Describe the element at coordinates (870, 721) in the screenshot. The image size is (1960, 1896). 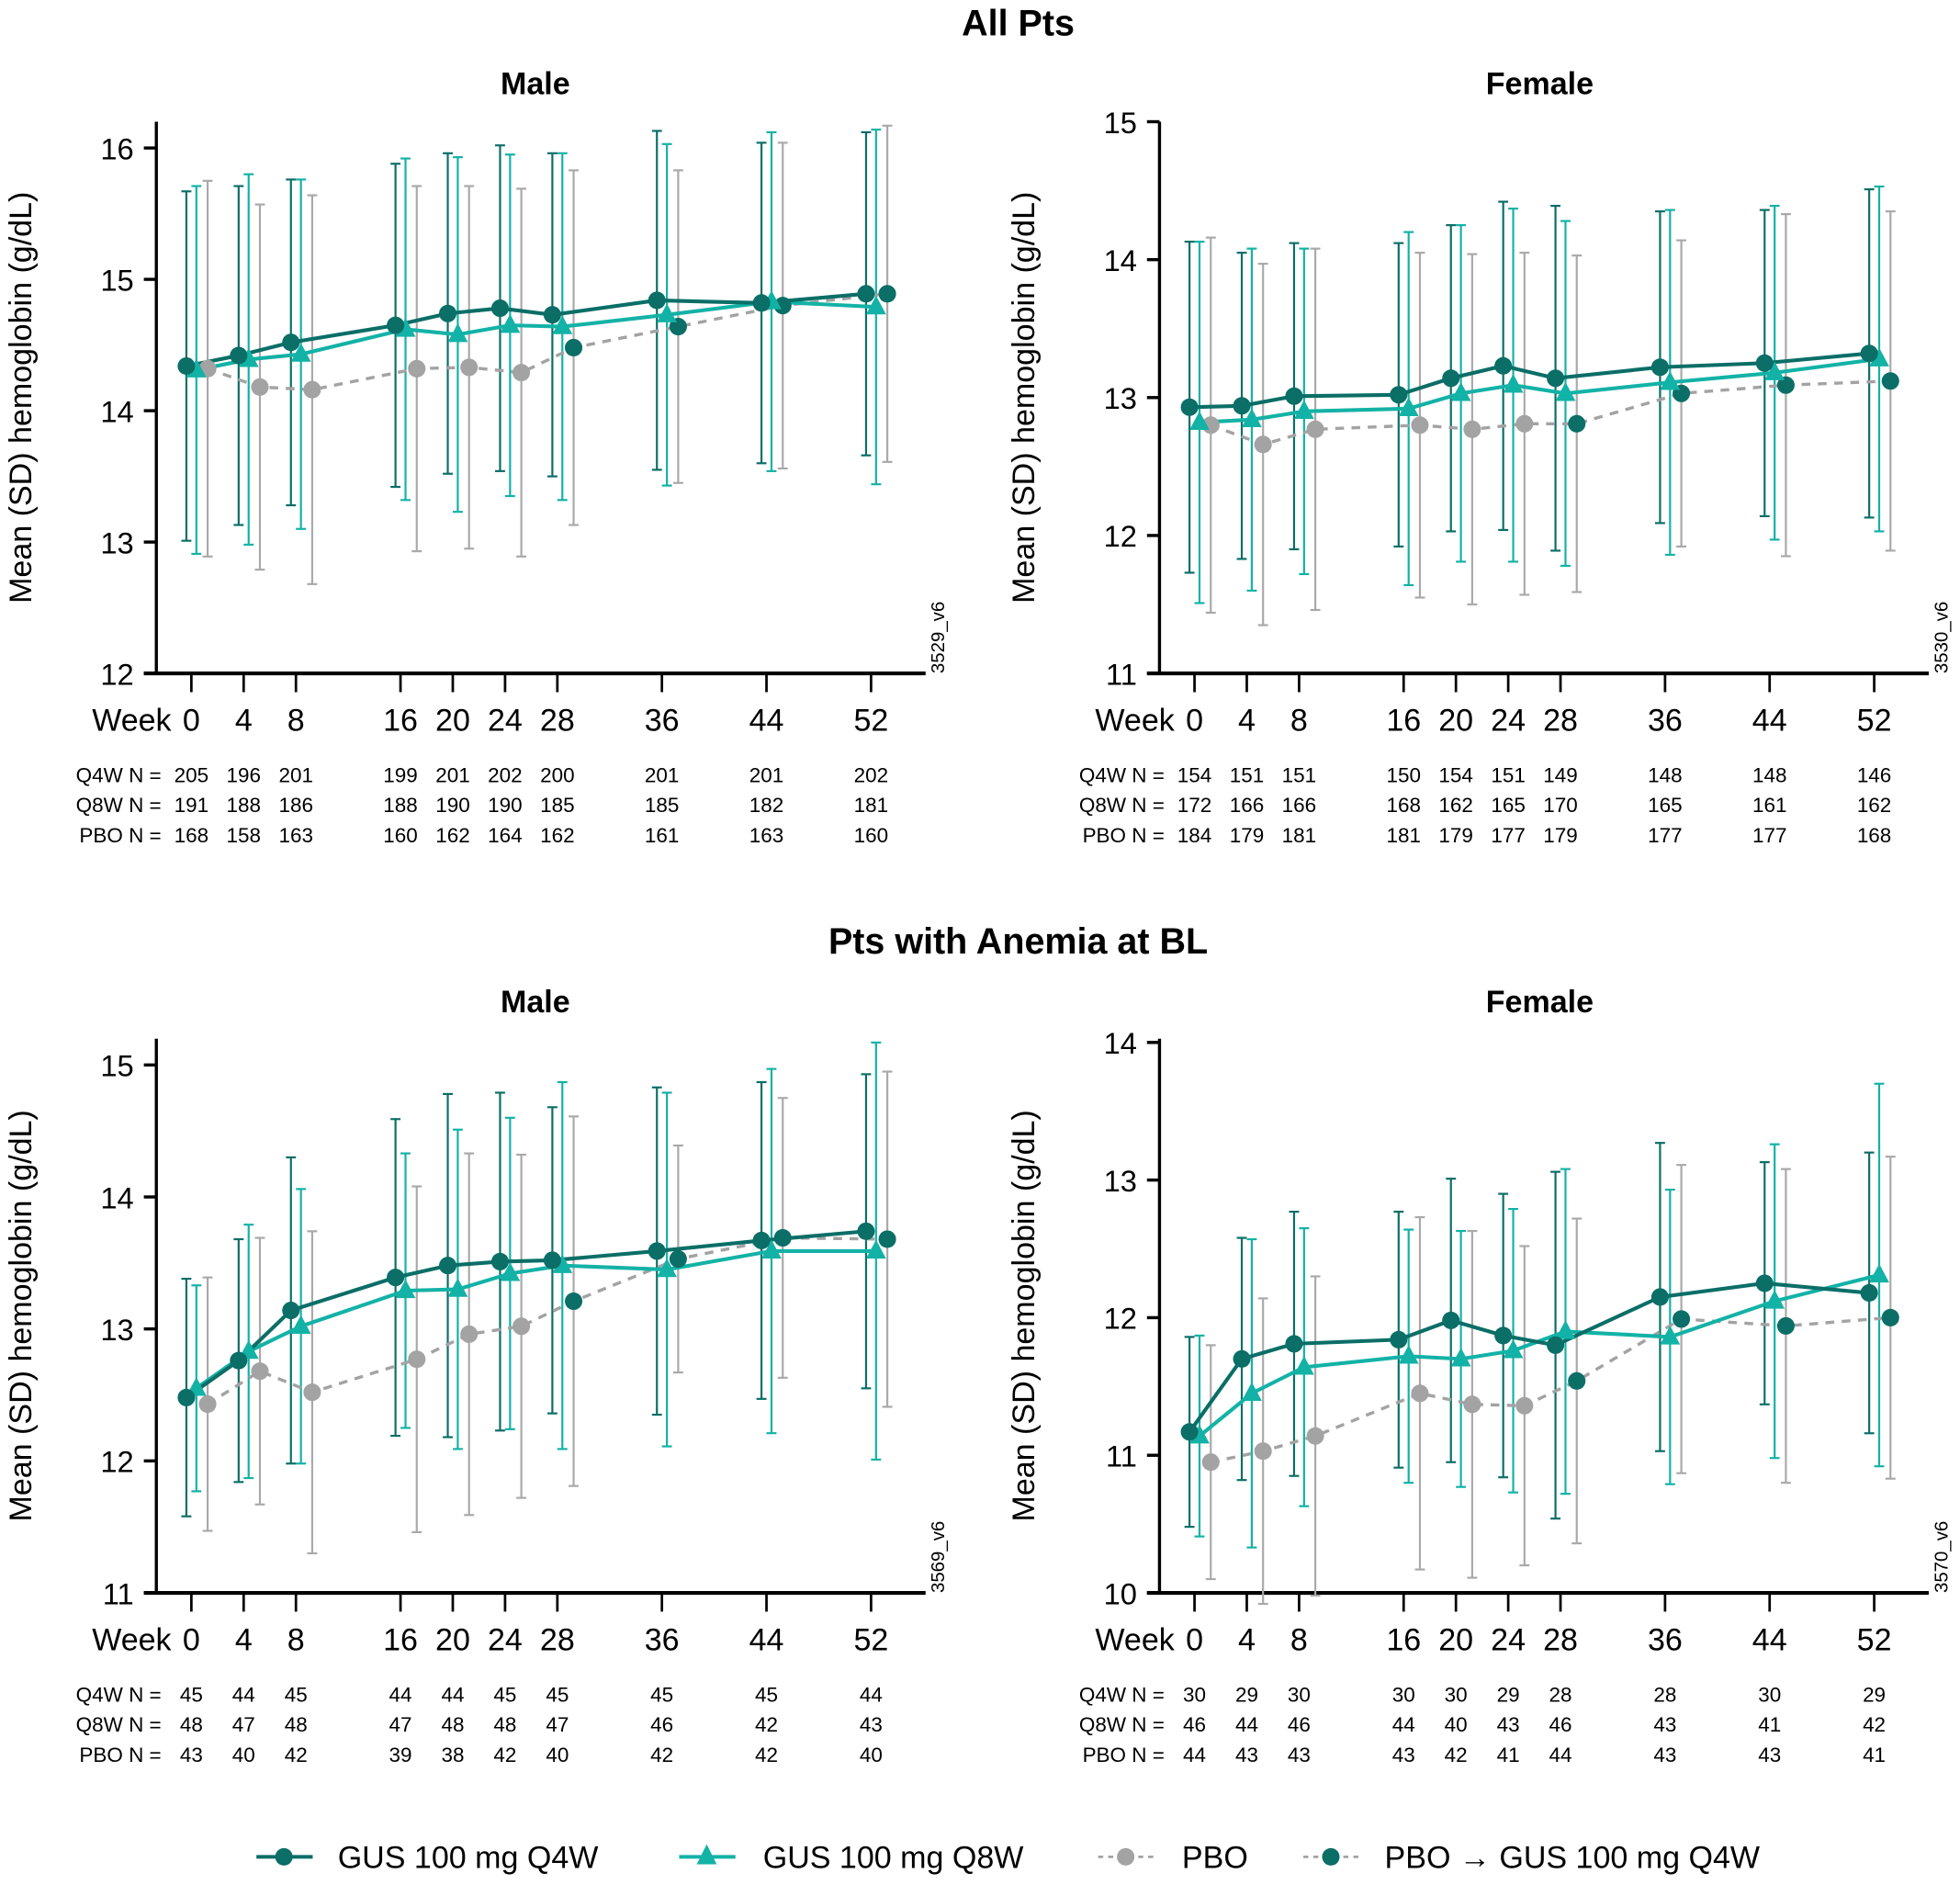
I see `x-tick-label: 52` at that location.